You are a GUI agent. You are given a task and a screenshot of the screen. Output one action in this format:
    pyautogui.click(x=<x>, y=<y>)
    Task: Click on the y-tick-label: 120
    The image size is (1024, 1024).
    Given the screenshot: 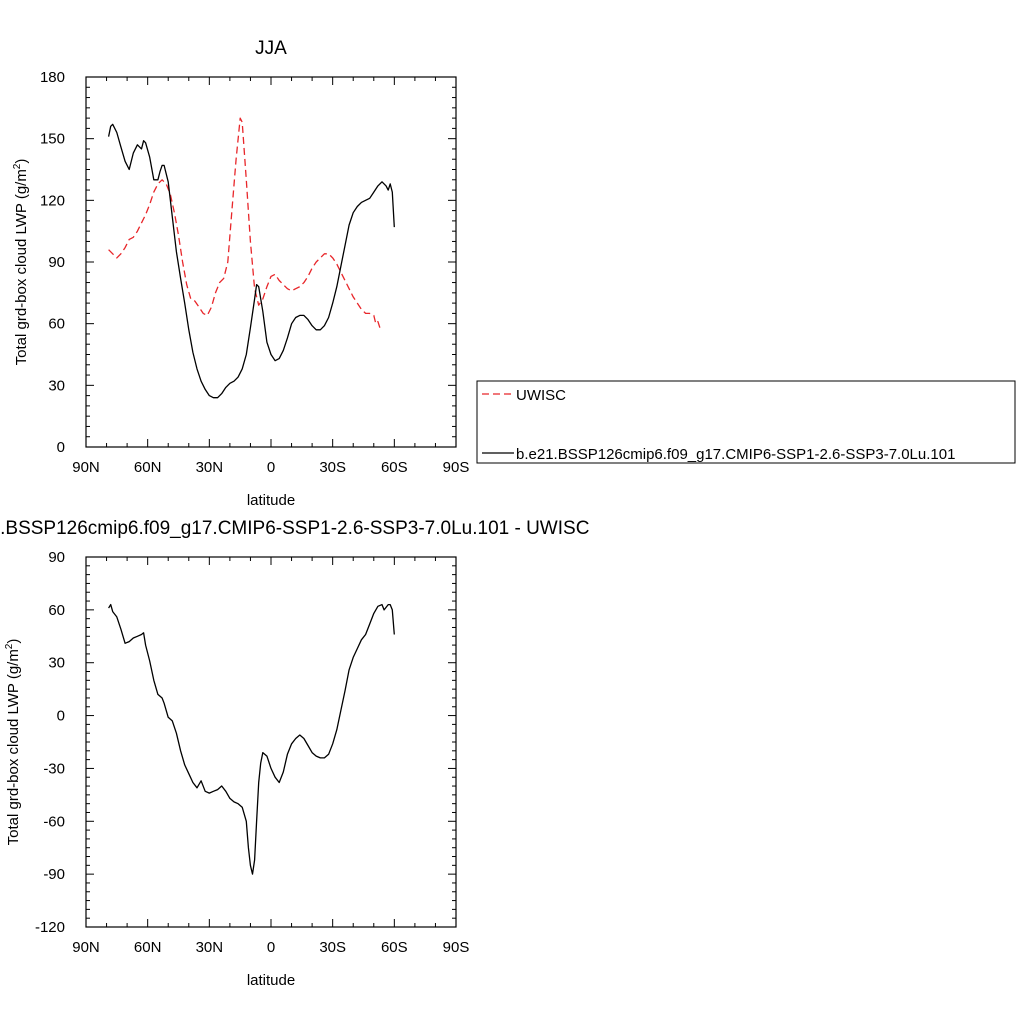 What is the action you would take?
    pyautogui.click(x=52, y=200)
    